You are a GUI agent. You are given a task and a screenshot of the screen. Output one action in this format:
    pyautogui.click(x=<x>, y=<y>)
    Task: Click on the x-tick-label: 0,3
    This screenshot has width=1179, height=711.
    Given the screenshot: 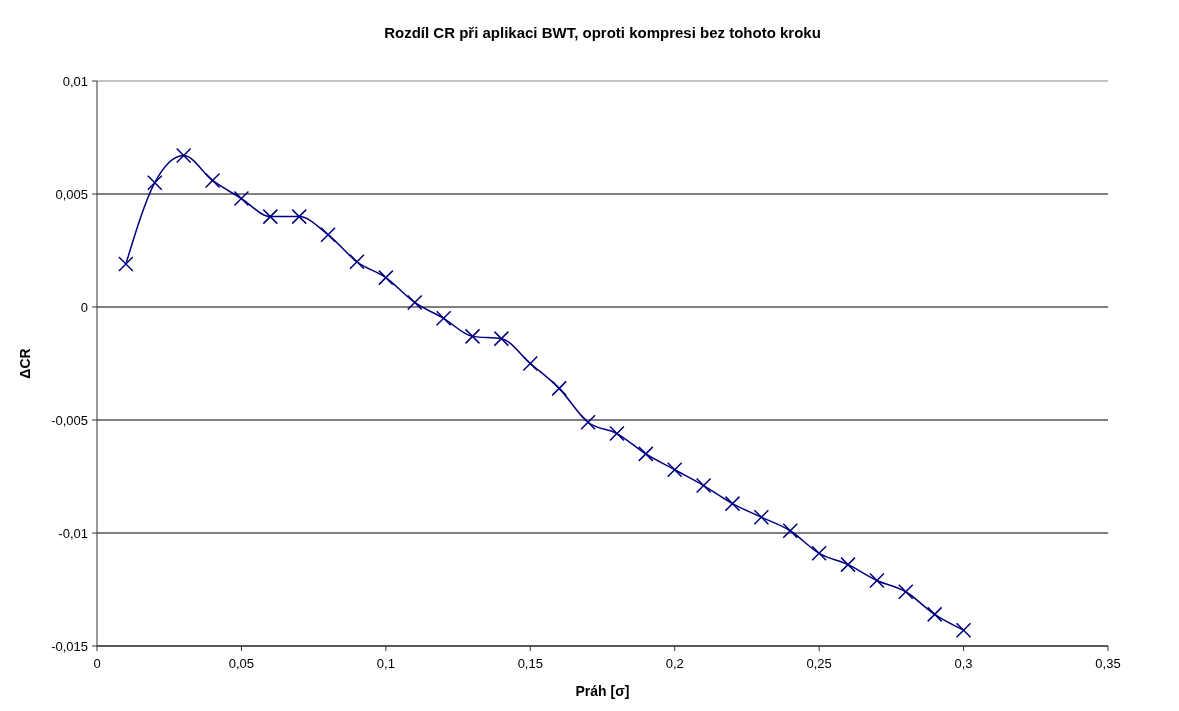 What is the action you would take?
    pyautogui.click(x=963, y=663)
    